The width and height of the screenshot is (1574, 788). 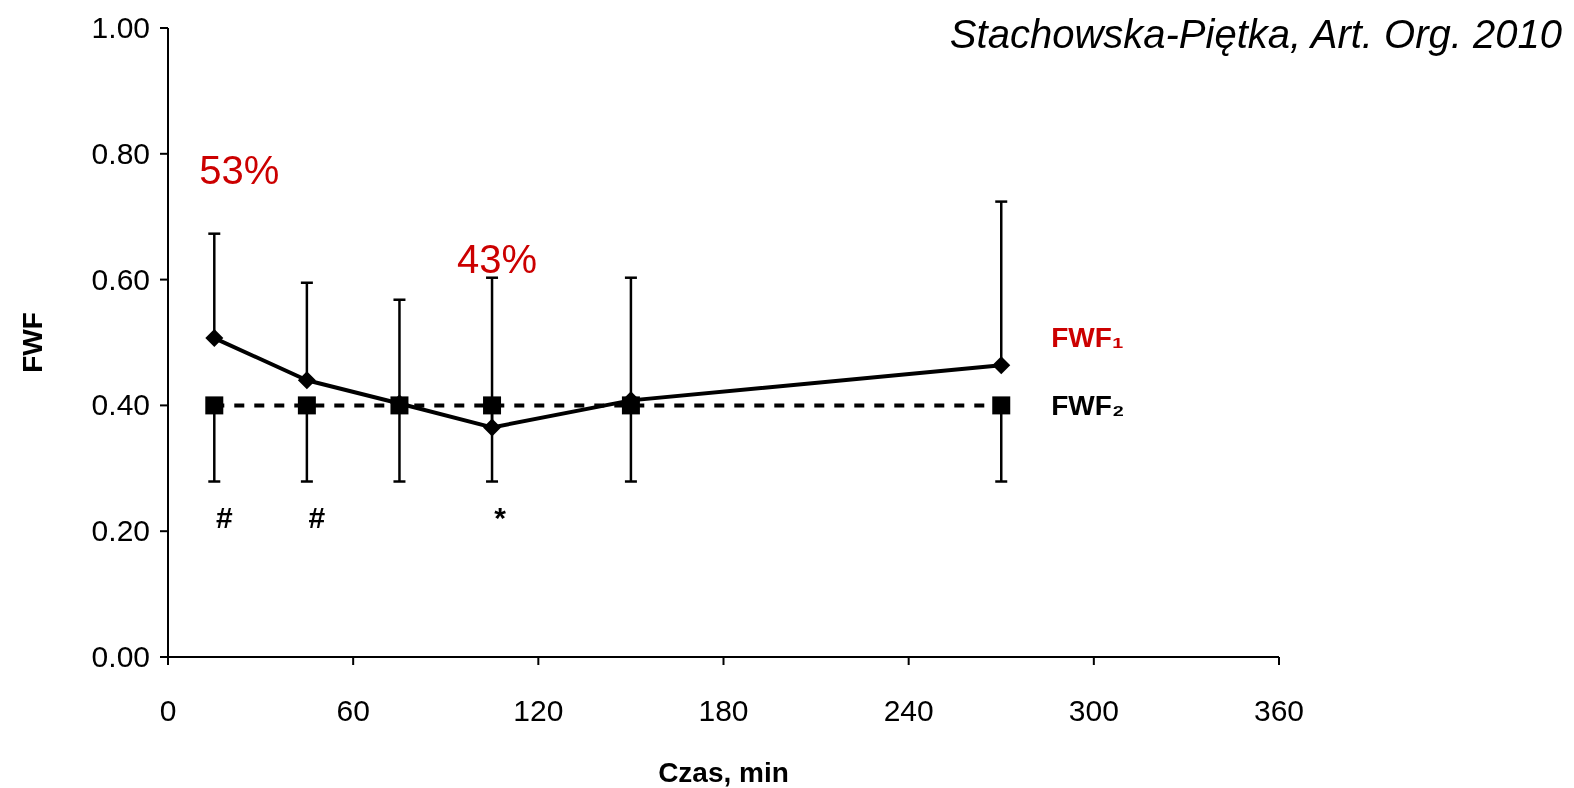 I want to click on x-tick-label: 240, so click(x=908, y=710).